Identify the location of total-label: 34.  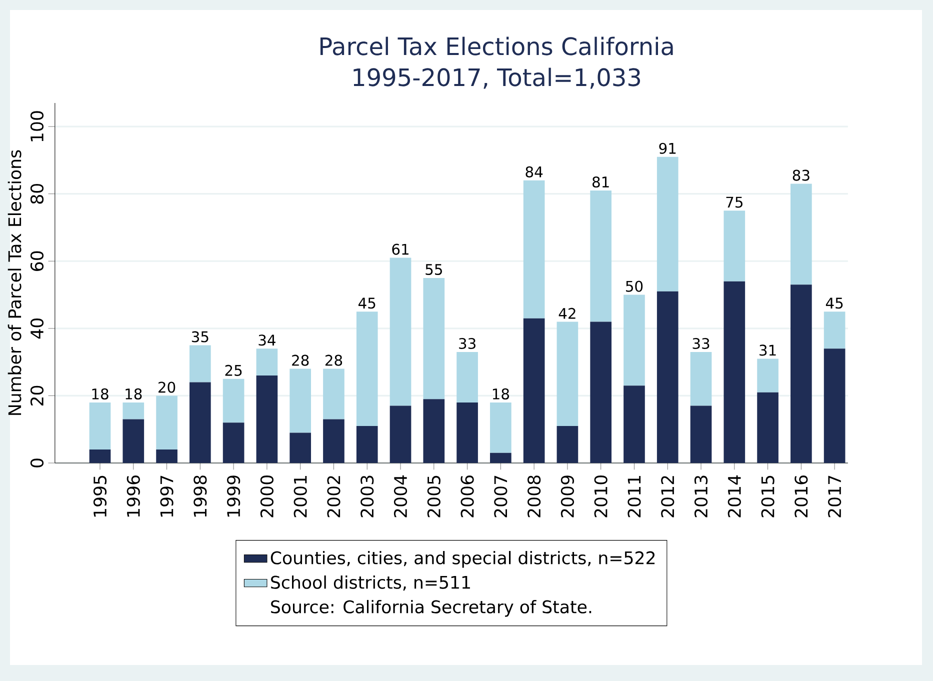
(267, 340).